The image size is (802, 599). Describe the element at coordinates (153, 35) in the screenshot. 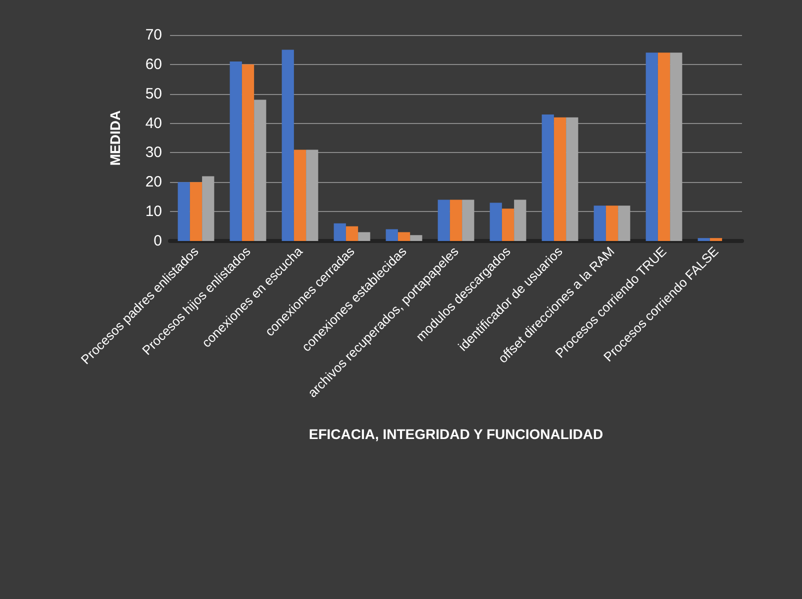

I see `y-tick-label: 70` at that location.